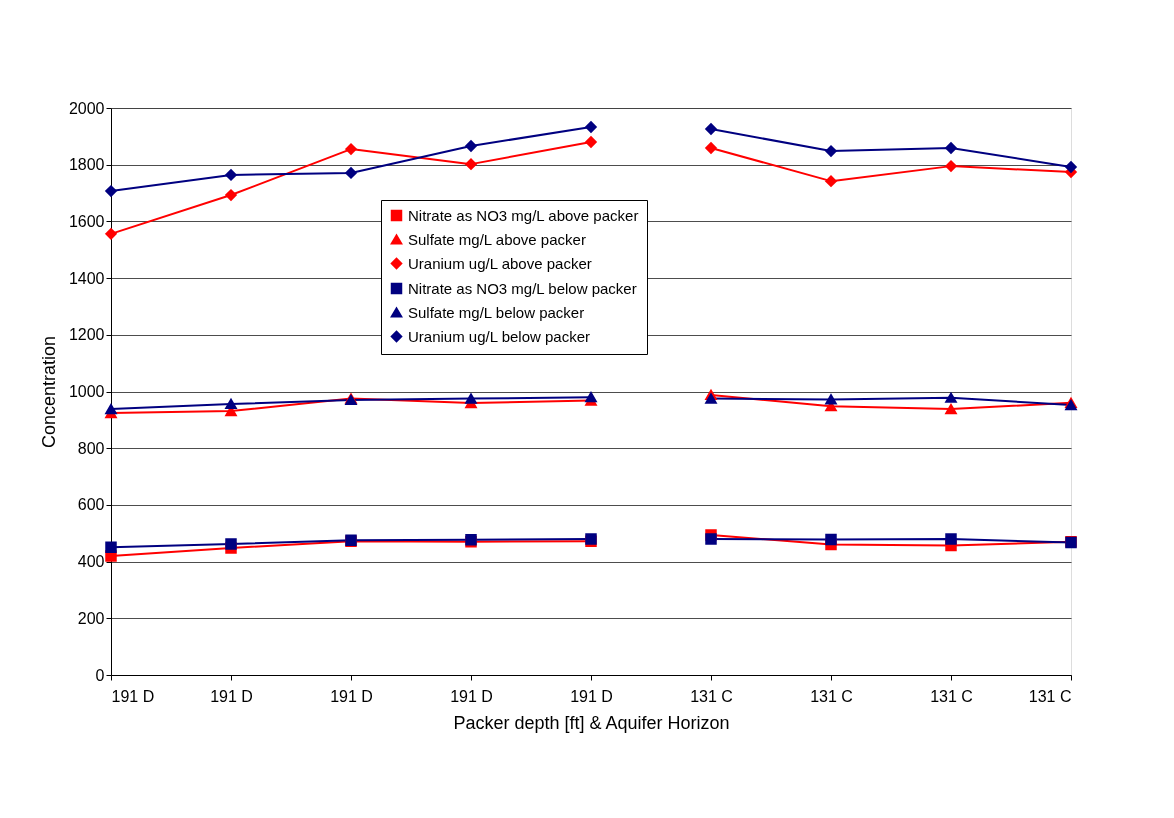 The width and height of the screenshot is (1174, 818). Describe the element at coordinates (522, 288) in the screenshot. I see `legend-label: Nitrate as NO3 mg/L below packer` at that location.